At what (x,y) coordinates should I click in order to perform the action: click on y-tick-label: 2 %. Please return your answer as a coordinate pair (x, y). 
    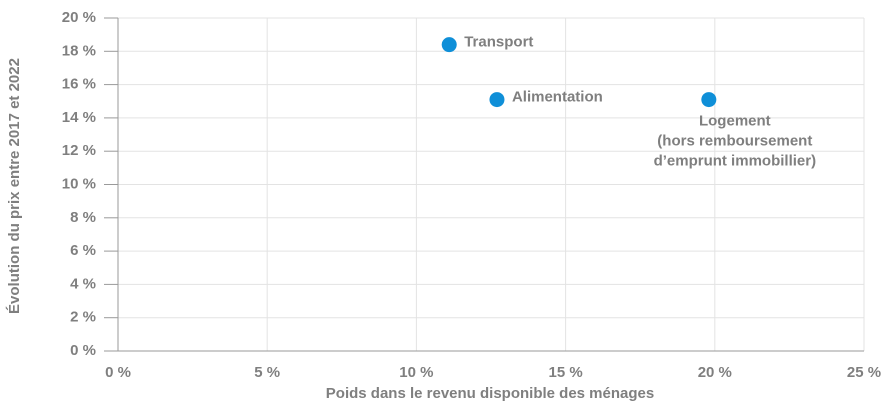
    Looking at the image, I should click on (83, 317).